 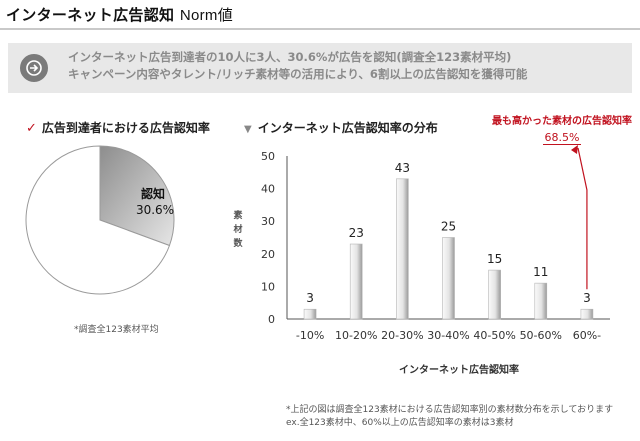 What do you see at coordinates (271, 319) in the screenshot?
I see `y-tick-label: 0` at bounding box center [271, 319].